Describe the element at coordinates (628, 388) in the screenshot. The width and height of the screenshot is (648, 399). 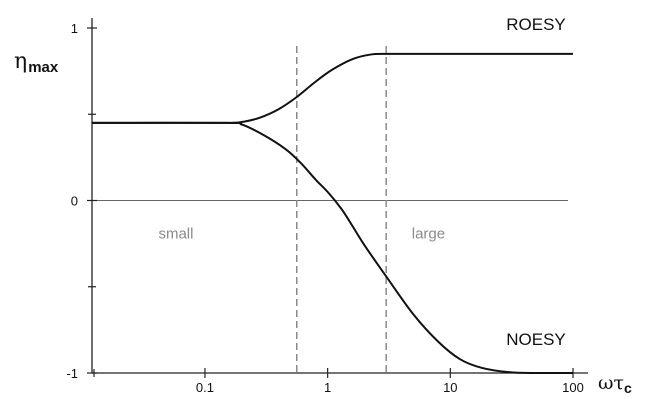
I see `x-axis-label-sub: c` at that location.